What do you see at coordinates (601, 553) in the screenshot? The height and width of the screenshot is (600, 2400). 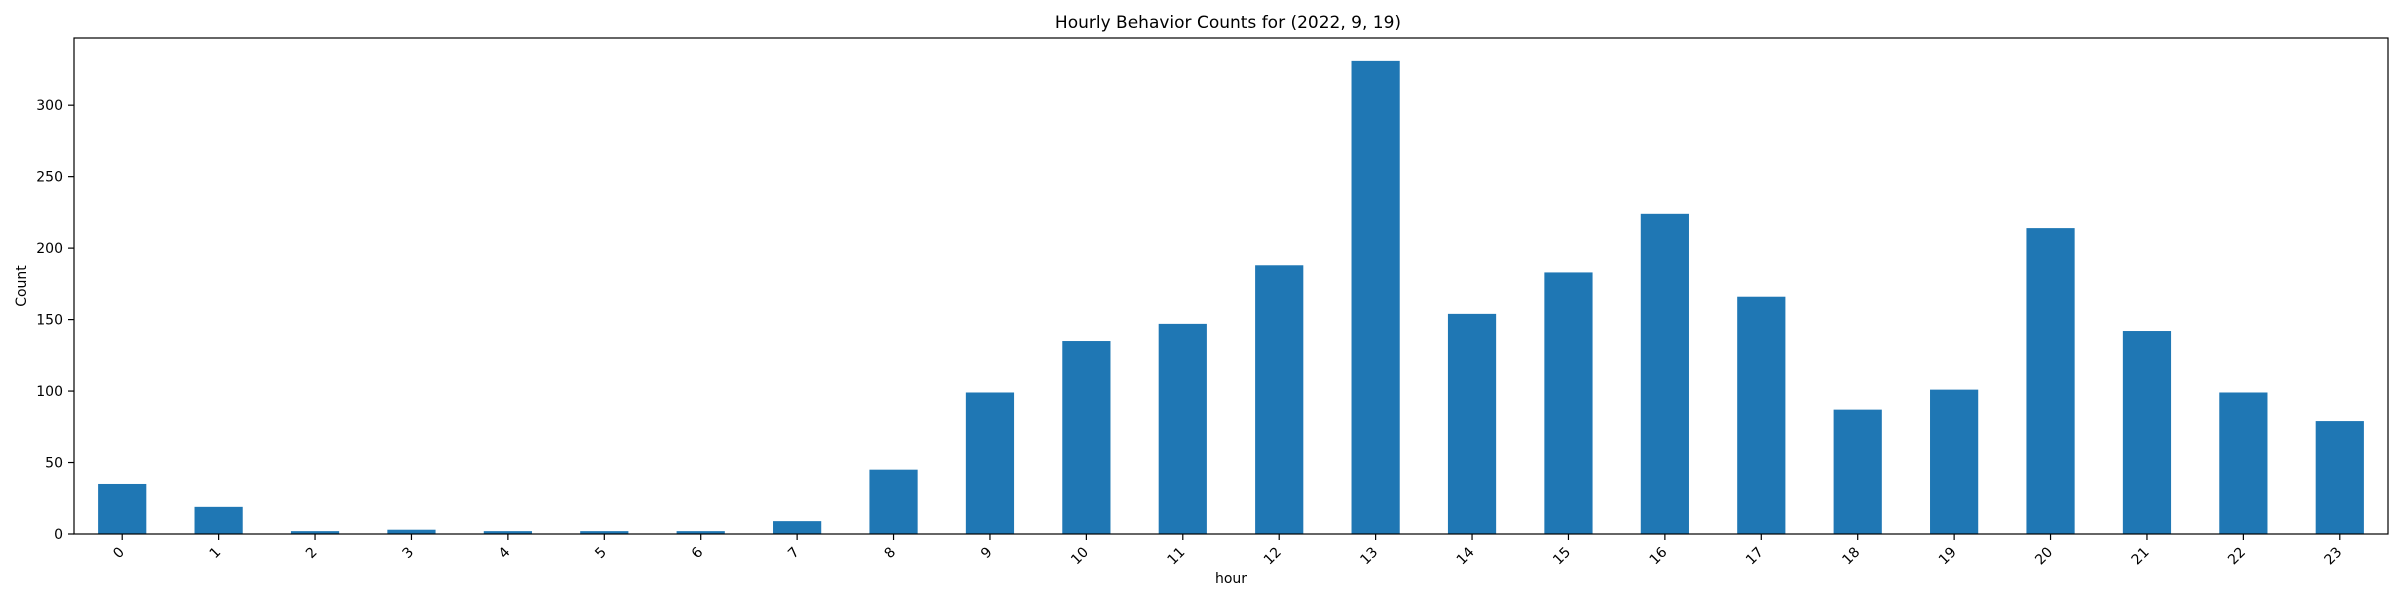 I see `x-tick-label: 5` at bounding box center [601, 553].